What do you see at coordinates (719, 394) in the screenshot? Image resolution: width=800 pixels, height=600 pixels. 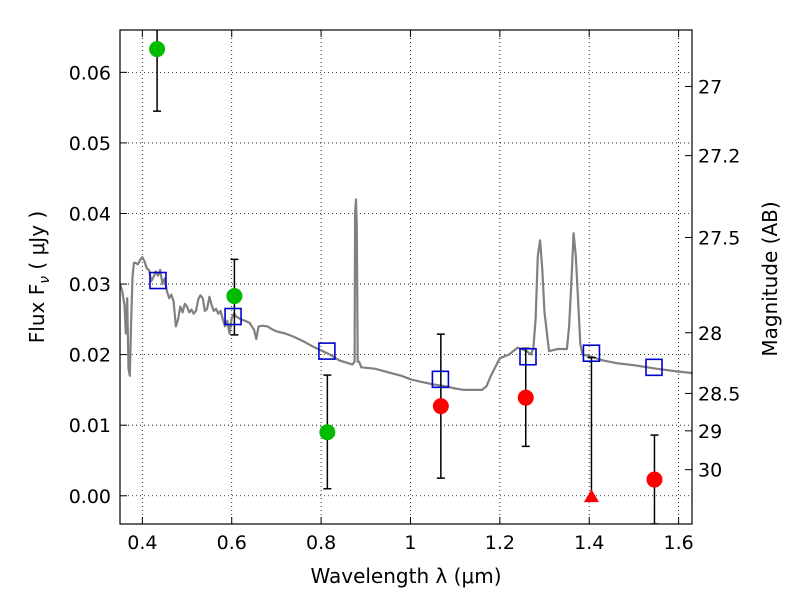 I see `y-right-tick-label: 28.5` at bounding box center [719, 394].